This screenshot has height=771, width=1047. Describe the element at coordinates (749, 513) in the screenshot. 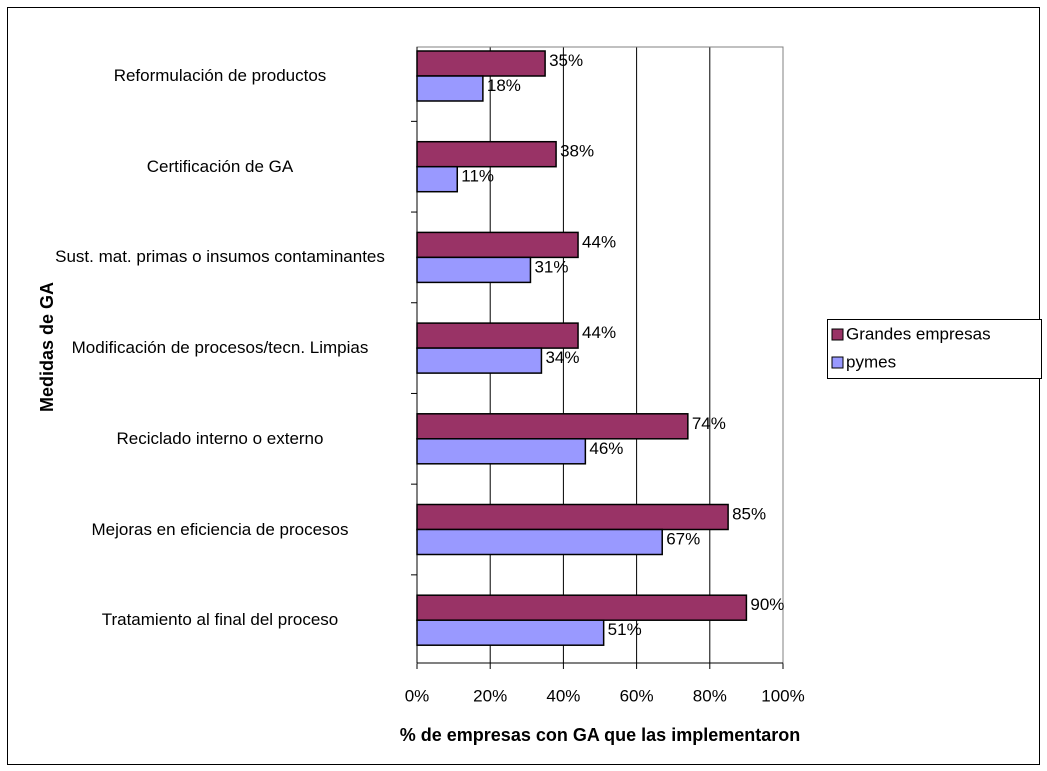

I see `data-label: 85%` at that location.